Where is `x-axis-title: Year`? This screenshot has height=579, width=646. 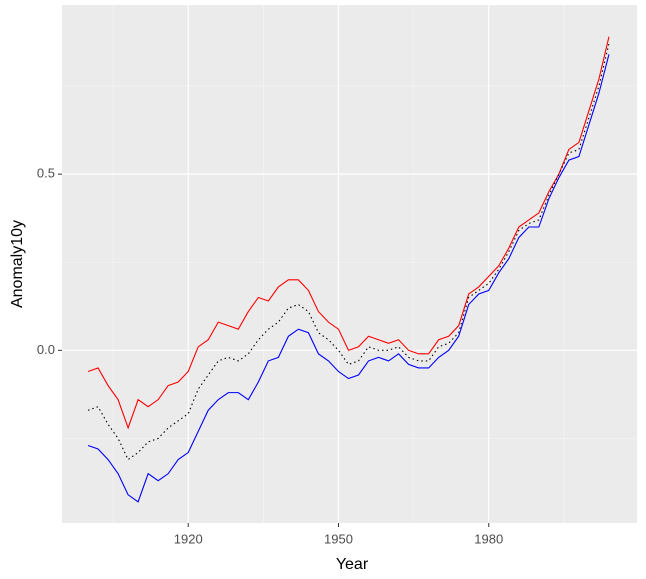 x-axis-title: Year is located at coordinates (352, 564).